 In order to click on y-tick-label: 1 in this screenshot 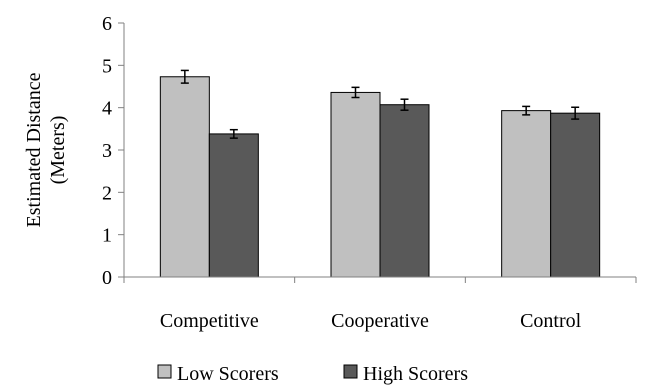, I will do `click(107, 236)`.